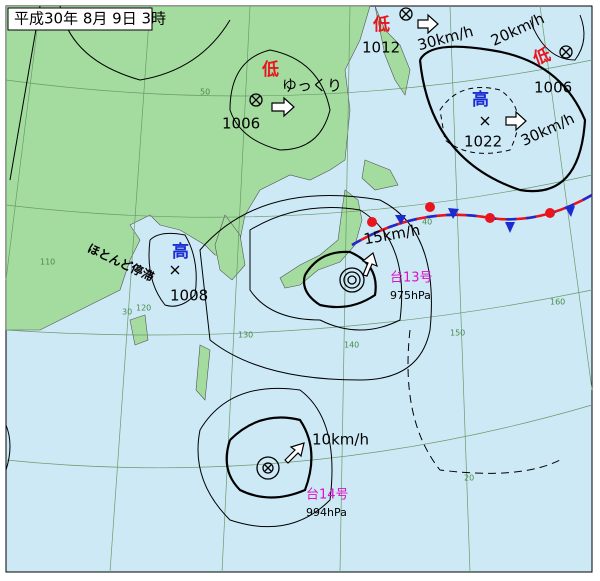 The width and height of the screenshot is (600, 581). Describe the element at coordinates (47, 262) in the screenshot. I see `grid-label: 110` at that location.